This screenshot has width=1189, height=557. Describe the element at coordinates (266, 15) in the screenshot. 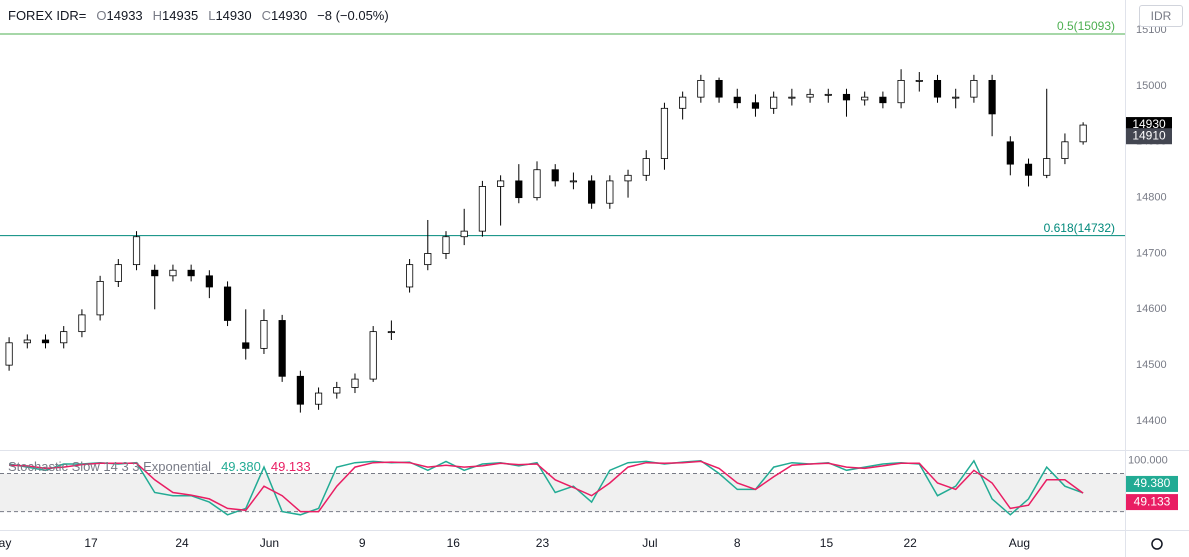

I see `ohlc-key: C` at that location.